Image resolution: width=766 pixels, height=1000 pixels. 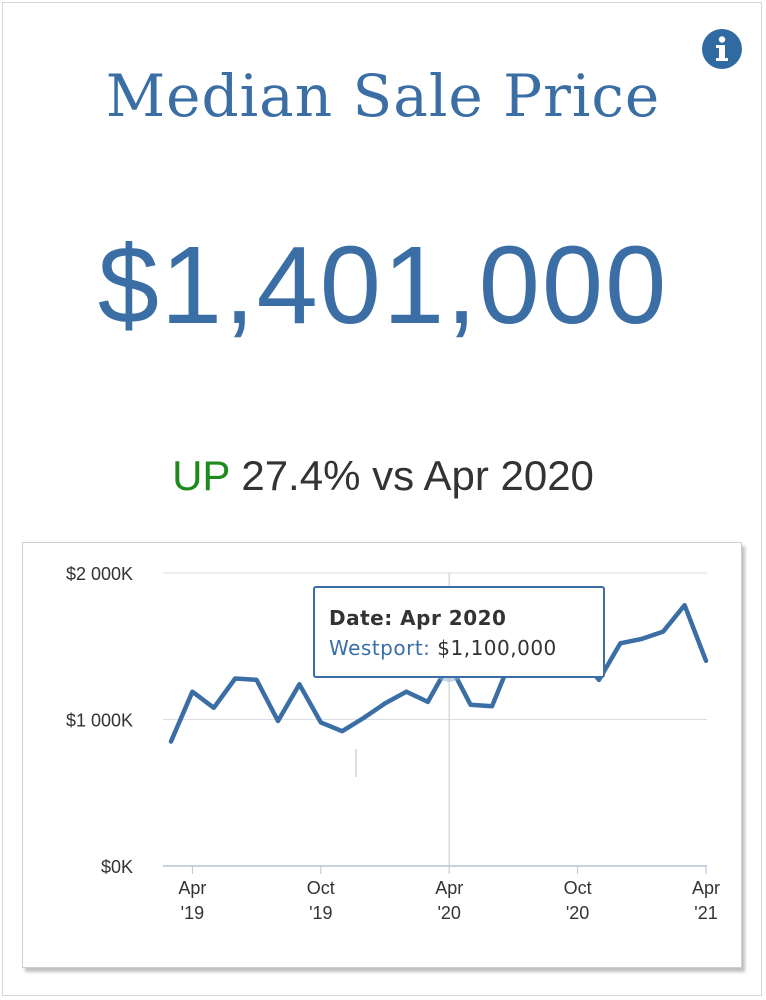 I want to click on change-direction: UP, so click(x=201, y=475).